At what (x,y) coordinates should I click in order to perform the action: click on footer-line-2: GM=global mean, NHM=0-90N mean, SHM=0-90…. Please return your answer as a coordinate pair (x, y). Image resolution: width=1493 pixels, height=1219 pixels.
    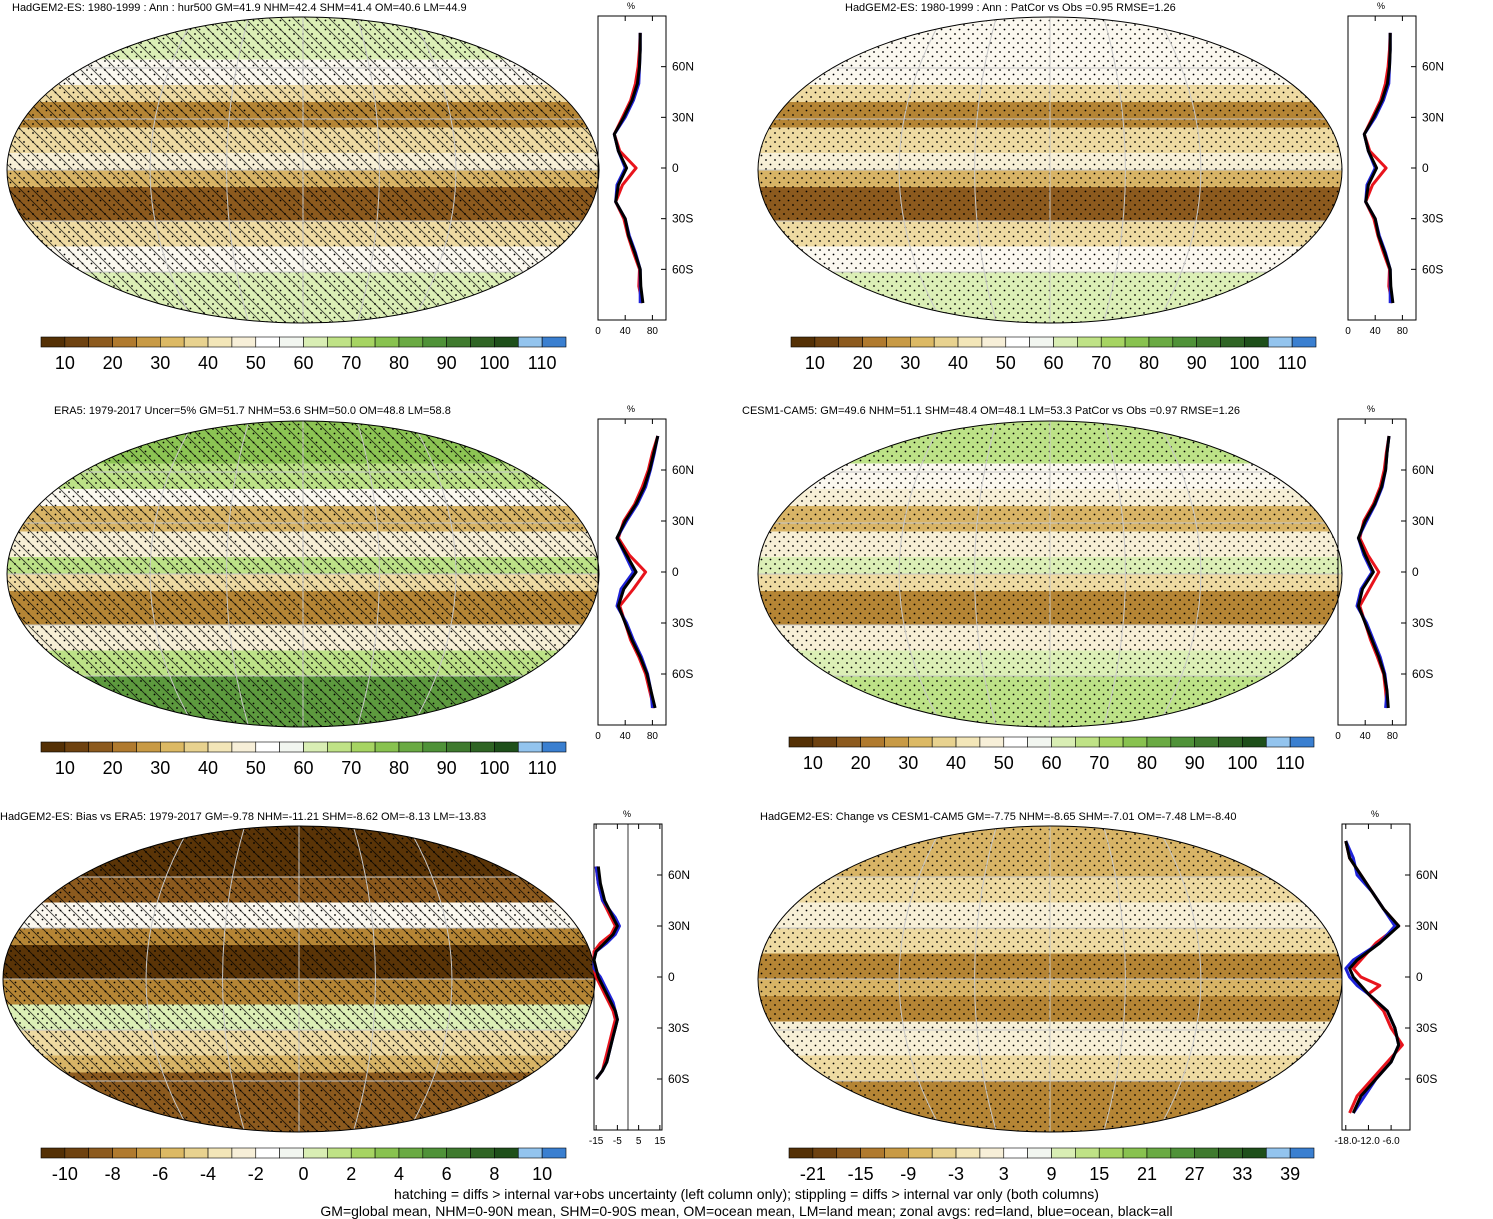
    Looking at the image, I should click on (746, 1211).